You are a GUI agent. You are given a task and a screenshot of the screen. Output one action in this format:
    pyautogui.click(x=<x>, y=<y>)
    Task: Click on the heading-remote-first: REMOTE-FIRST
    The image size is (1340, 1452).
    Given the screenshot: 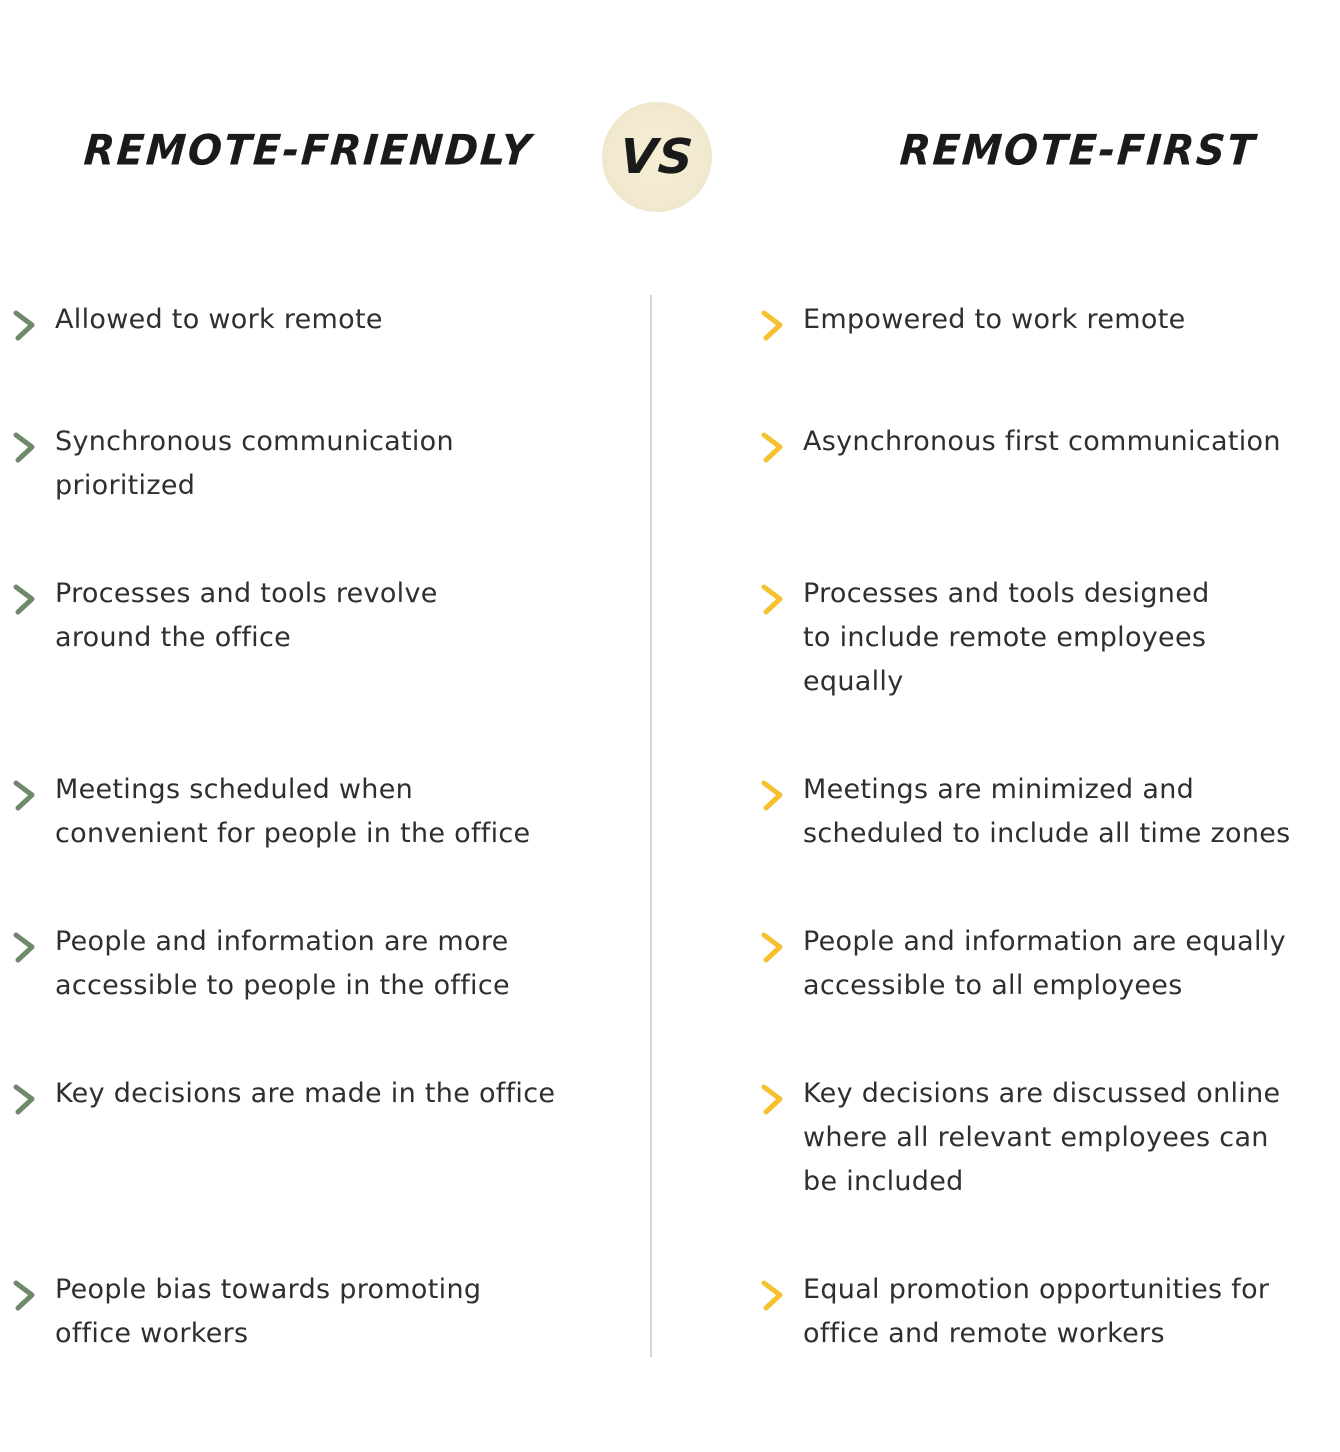 What is the action you would take?
    pyautogui.click(x=1078, y=151)
    